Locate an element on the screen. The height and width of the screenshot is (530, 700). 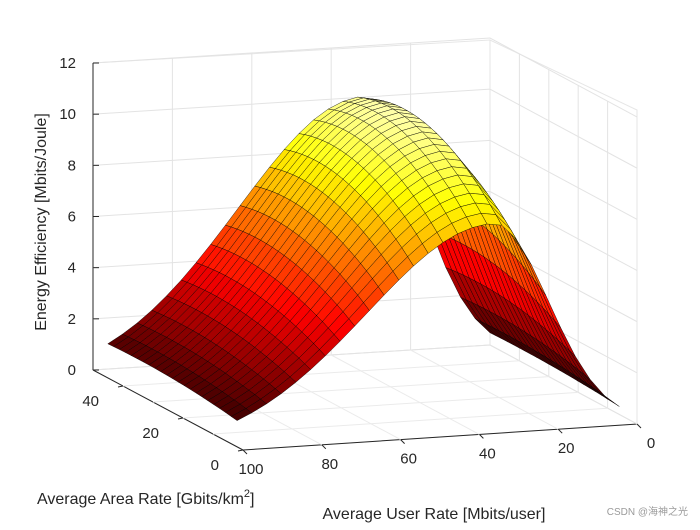
x-tick-label: 0 is located at coordinates (651, 443).